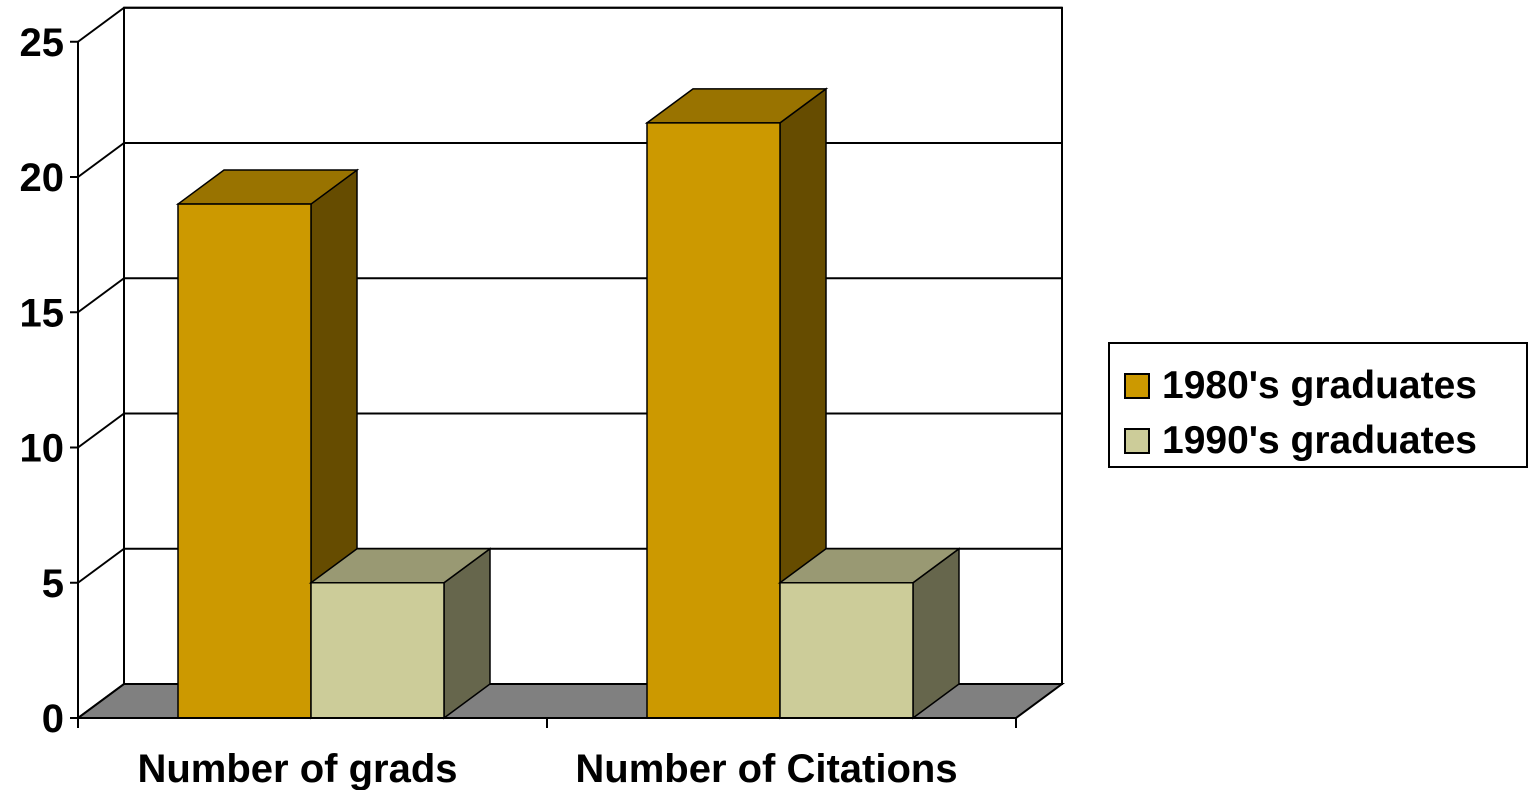 Image resolution: width=1534 pixels, height=790 pixels. I want to click on x-tick-label: Number of Citations, so click(766, 768).